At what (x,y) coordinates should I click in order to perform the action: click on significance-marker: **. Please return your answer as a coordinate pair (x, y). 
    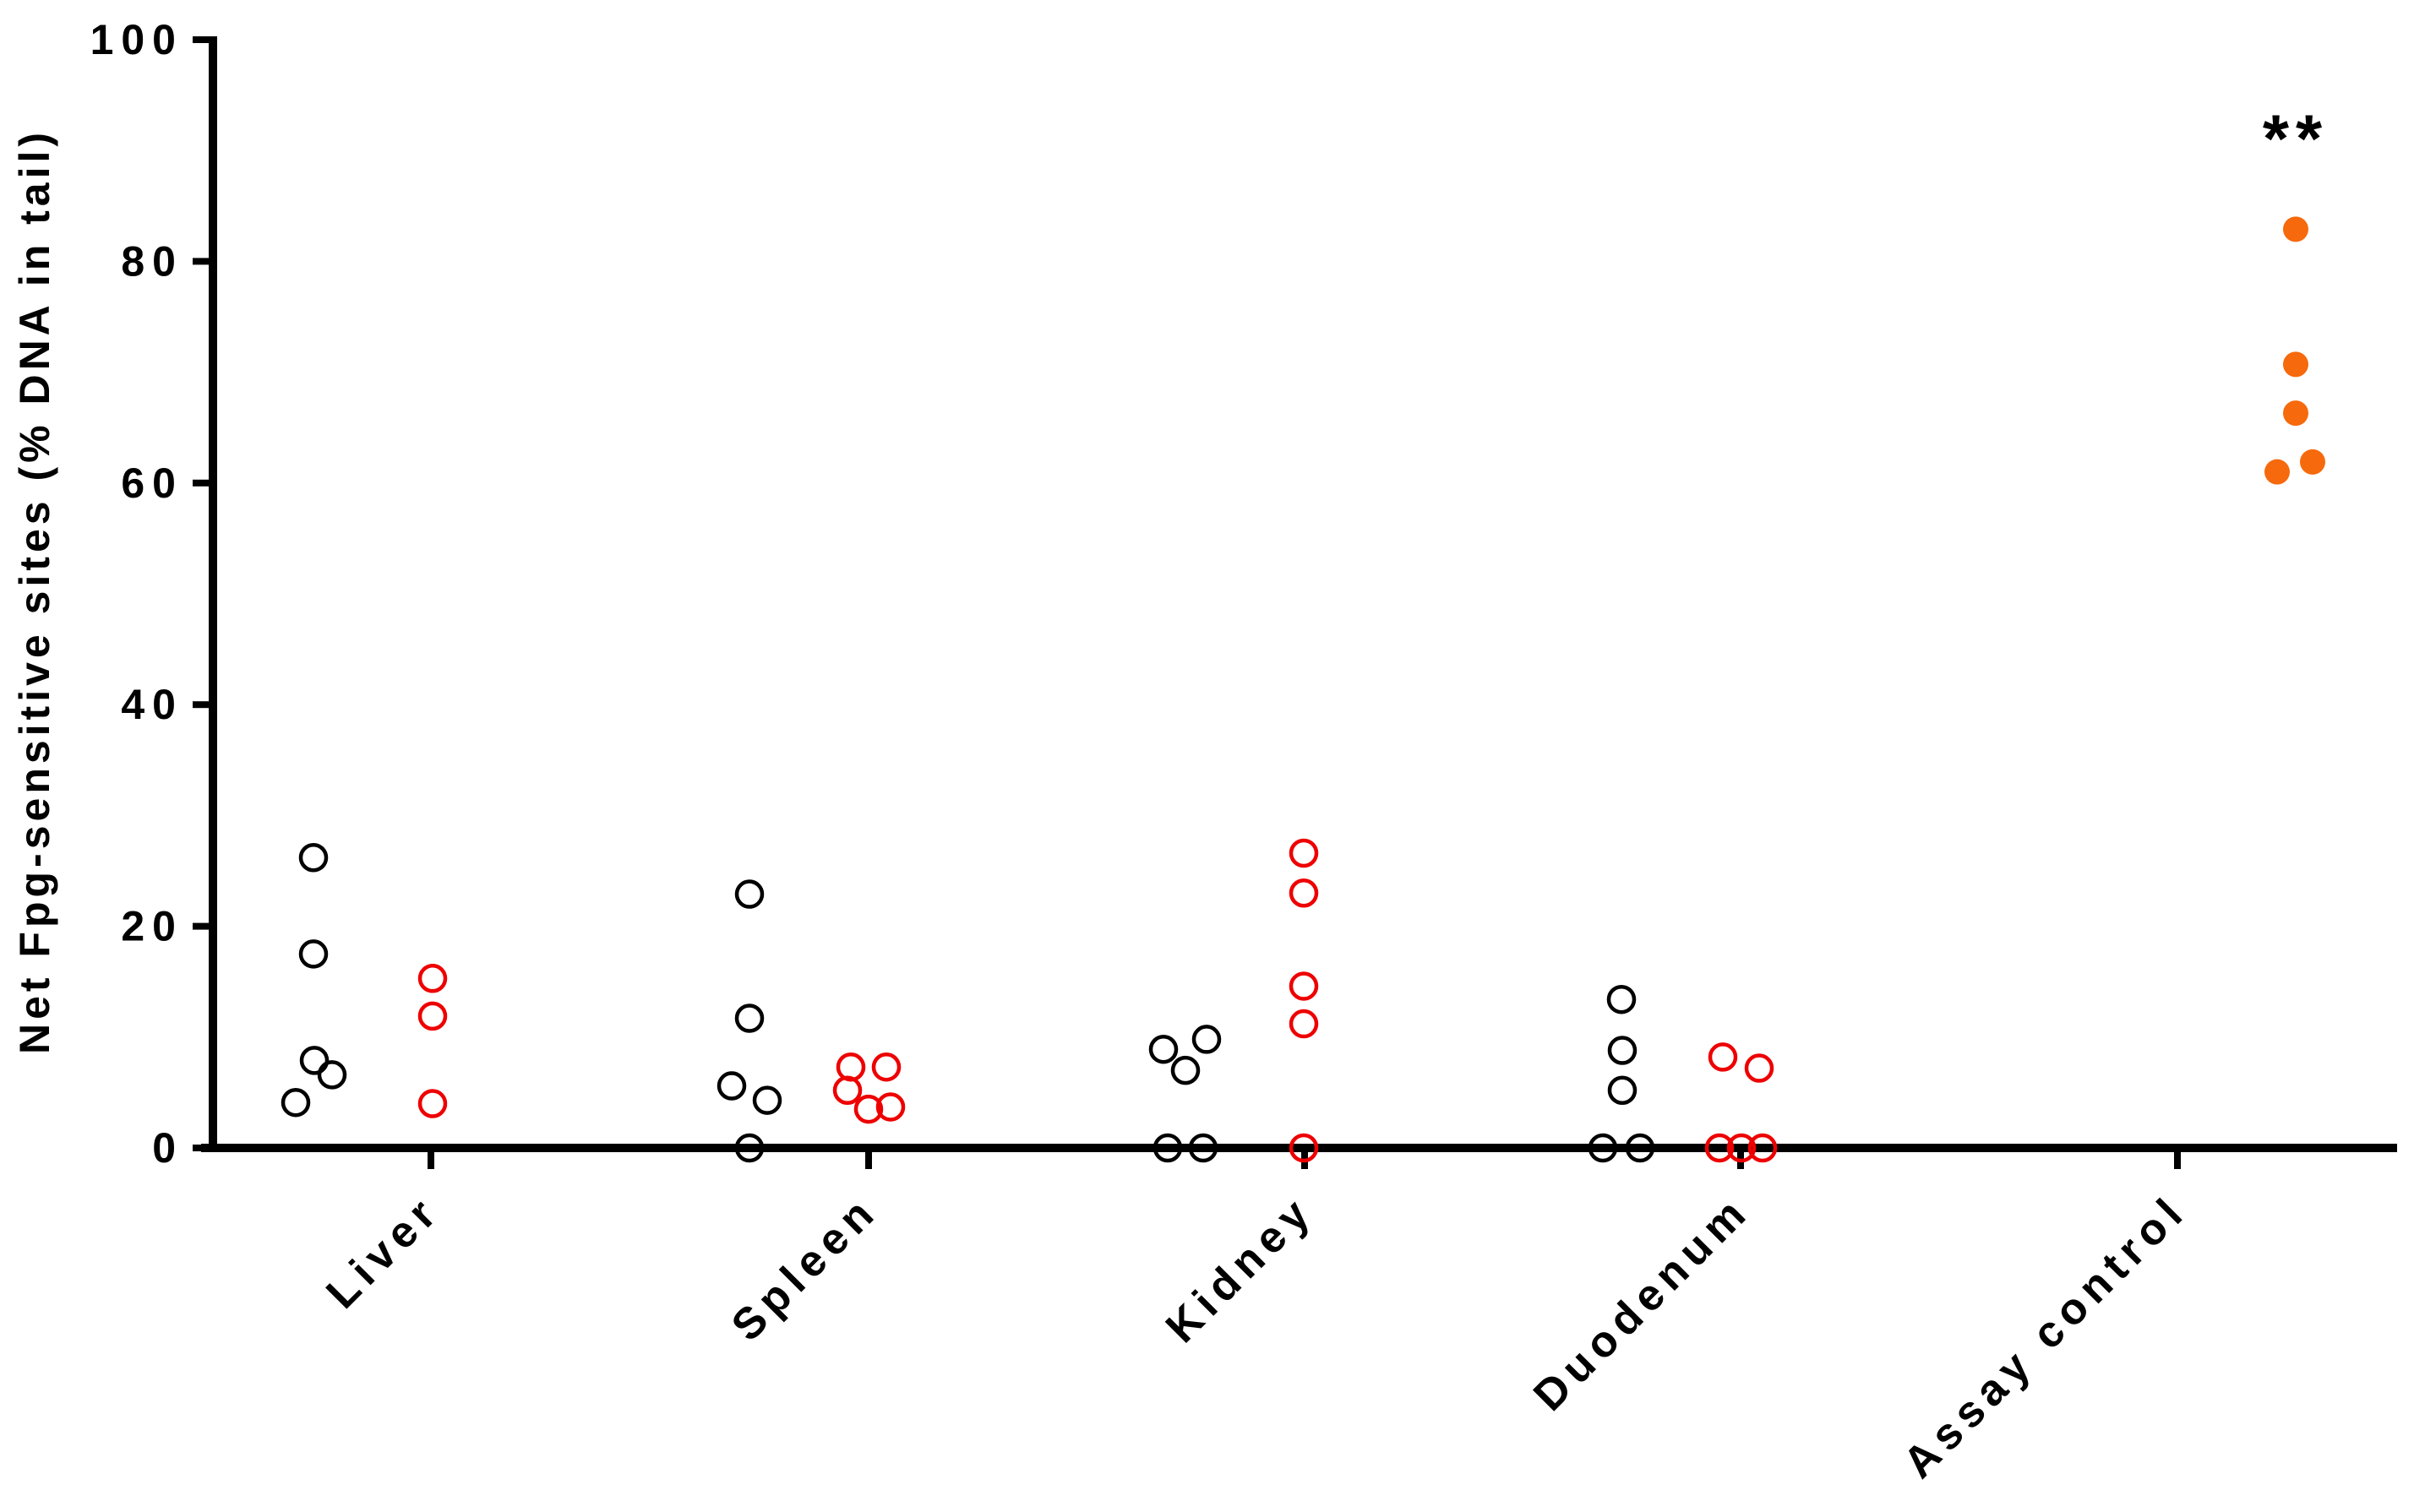
    Looking at the image, I should click on (2296, 138).